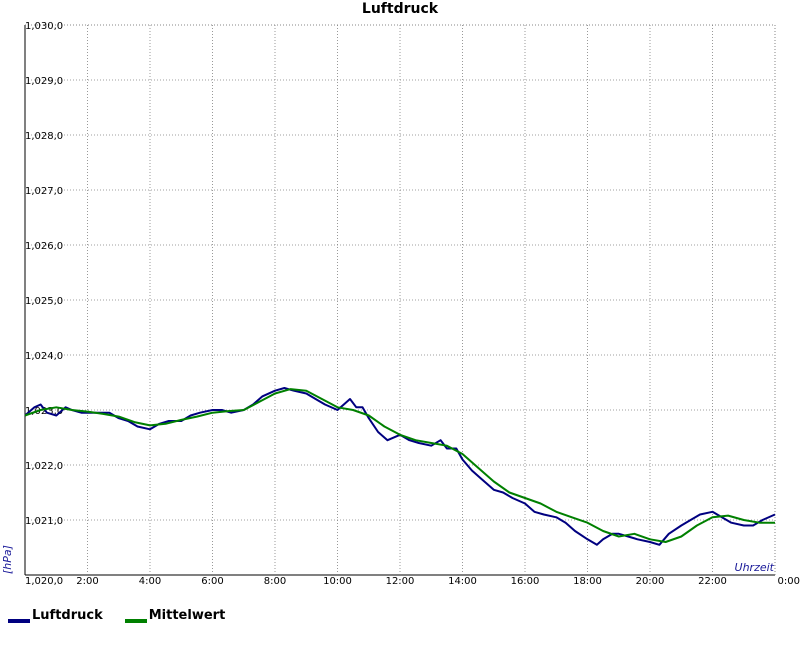 This screenshot has width=800, height=650. Describe the element at coordinates (44, 581) in the screenshot. I see `y-tick-label: 1,020,0` at that location.